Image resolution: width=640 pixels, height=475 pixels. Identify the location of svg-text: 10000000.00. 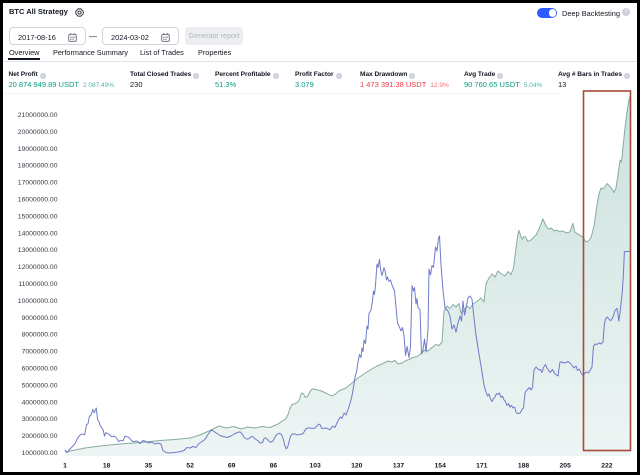
(38, 301).